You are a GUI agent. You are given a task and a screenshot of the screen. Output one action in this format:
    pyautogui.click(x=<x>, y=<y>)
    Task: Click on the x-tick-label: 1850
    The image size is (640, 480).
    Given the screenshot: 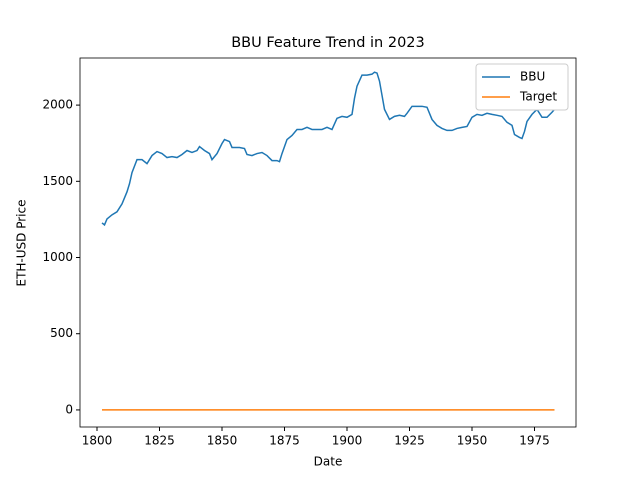 What is the action you would take?
    pyautogui.click(x=222, y=441)
    